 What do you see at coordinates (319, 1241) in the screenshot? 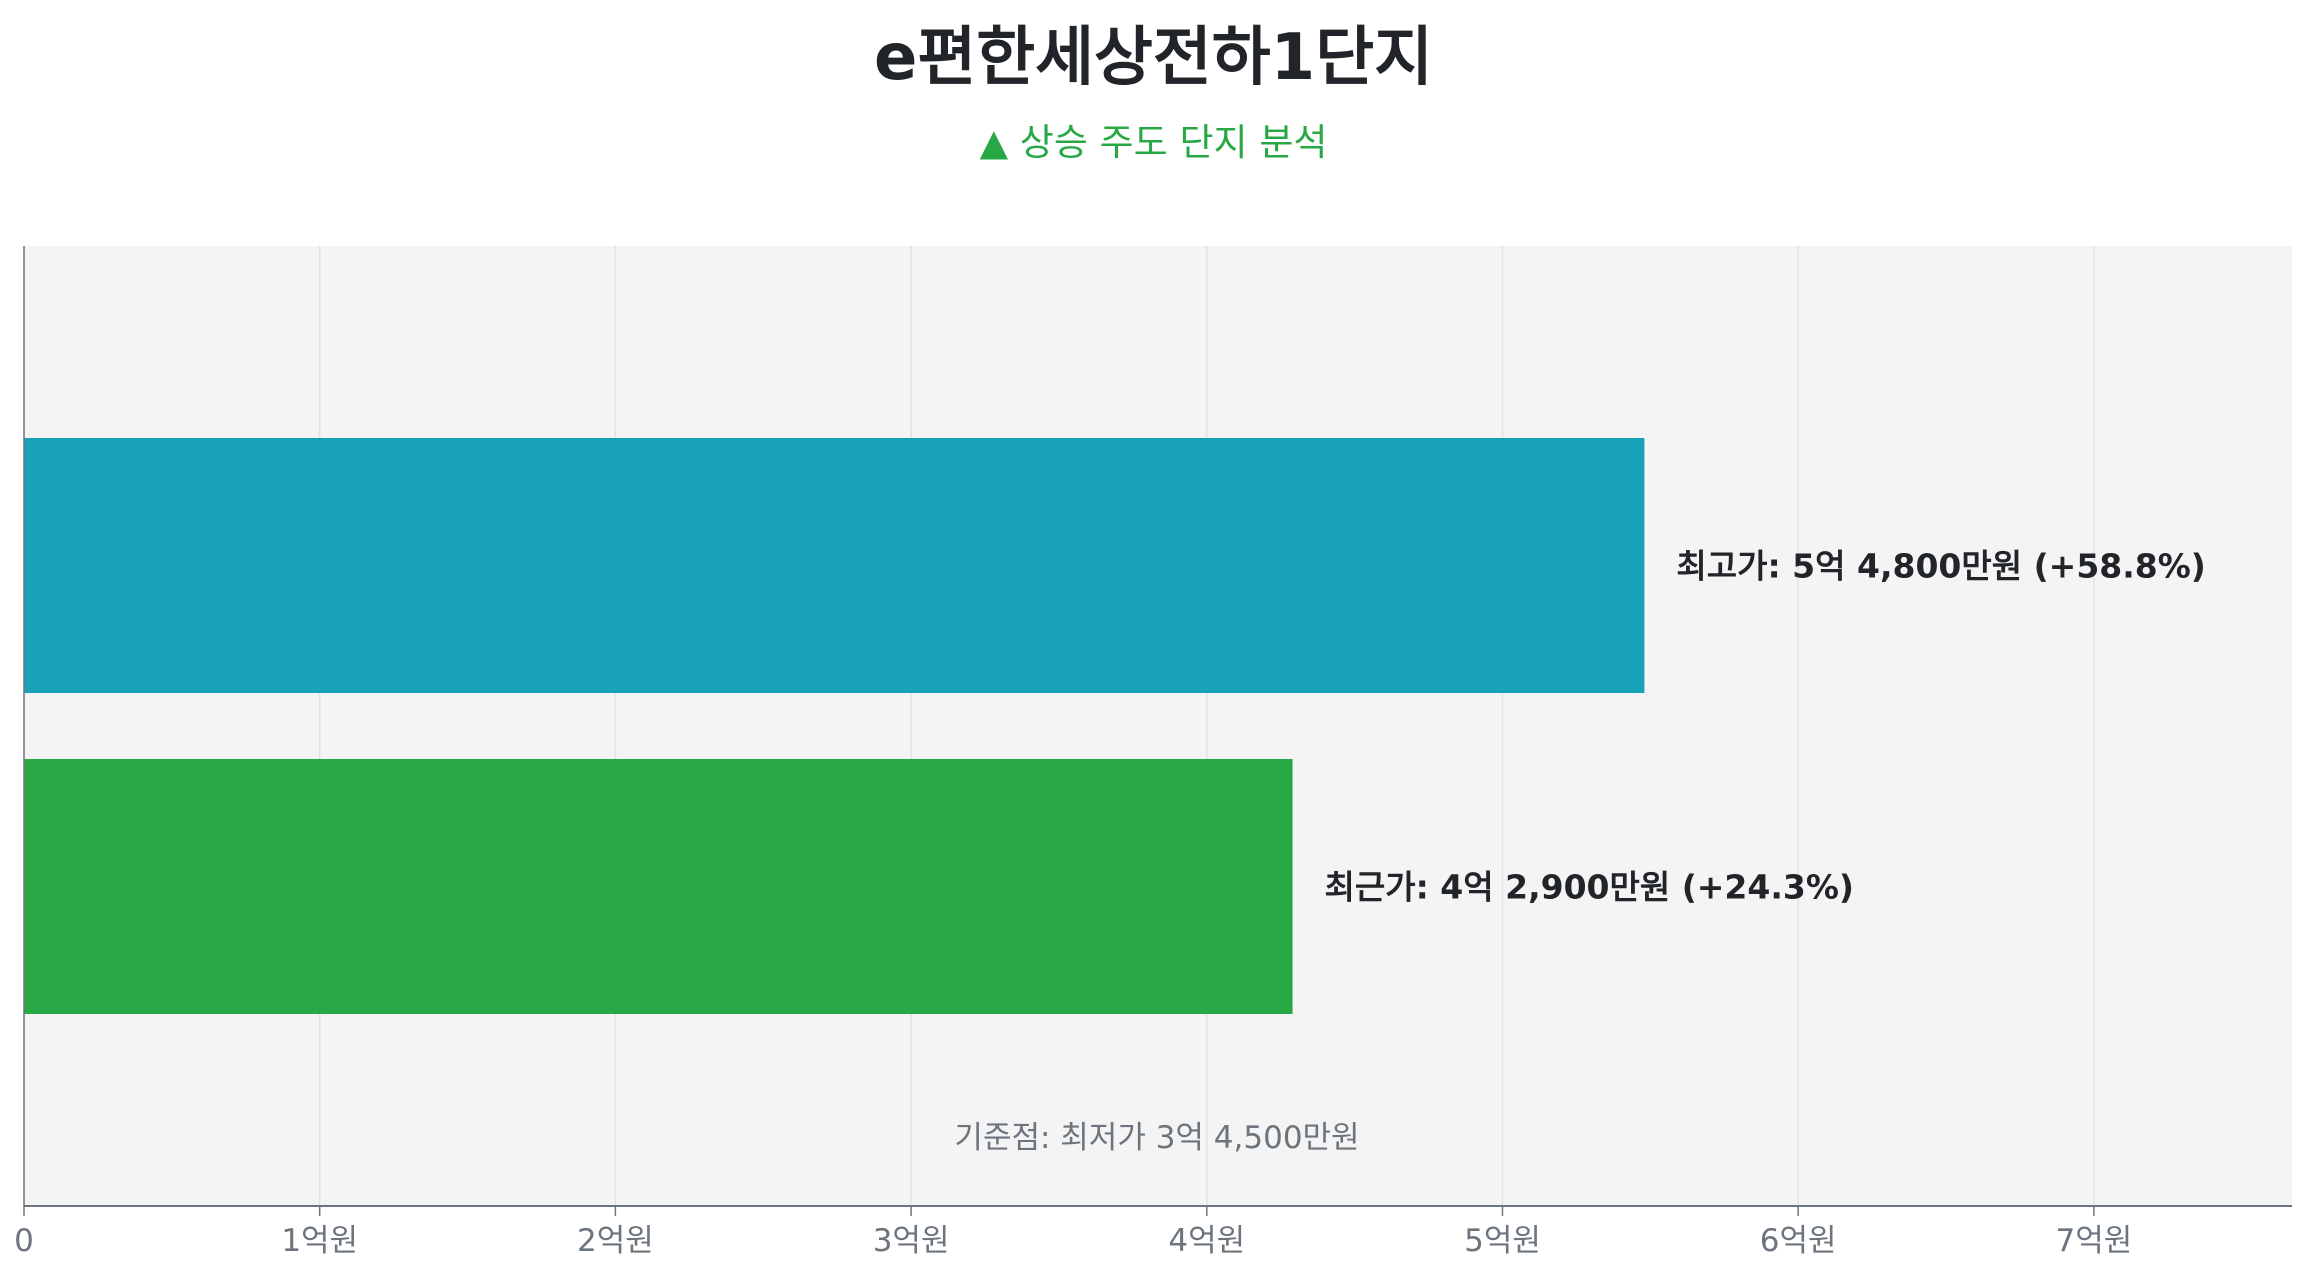
I see `x-tick-label: 1억원` at bounding box center [319, 1241].